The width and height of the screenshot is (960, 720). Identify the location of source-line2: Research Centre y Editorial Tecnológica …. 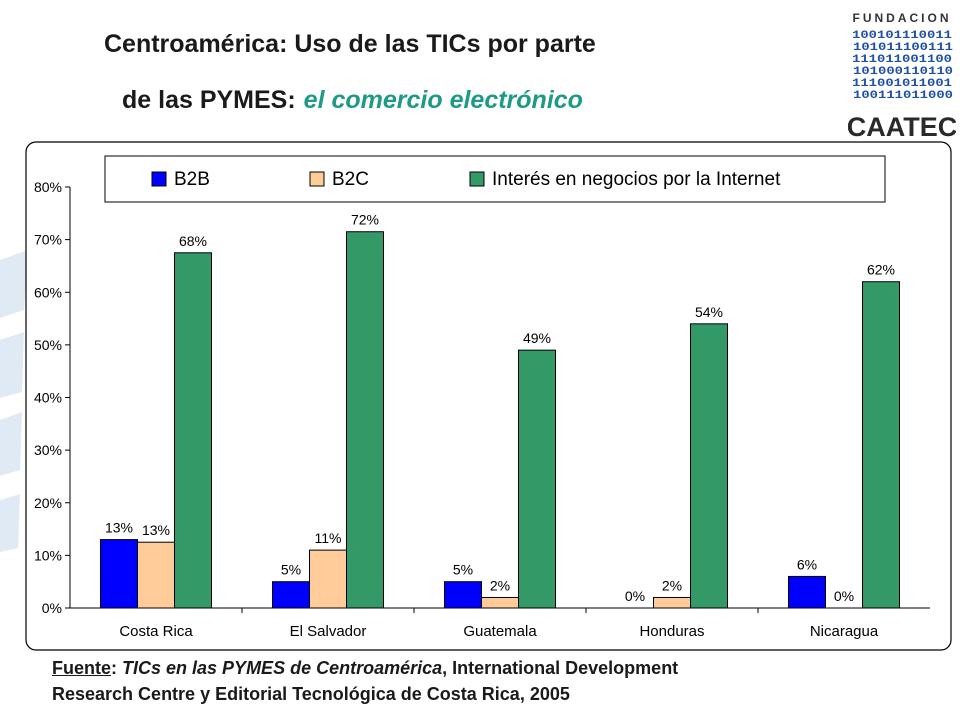
(311, 694).